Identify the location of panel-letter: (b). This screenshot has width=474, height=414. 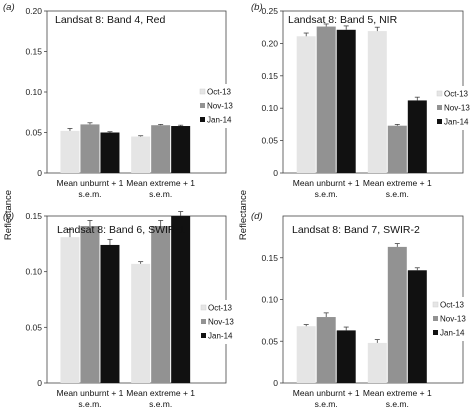
(257, 7).